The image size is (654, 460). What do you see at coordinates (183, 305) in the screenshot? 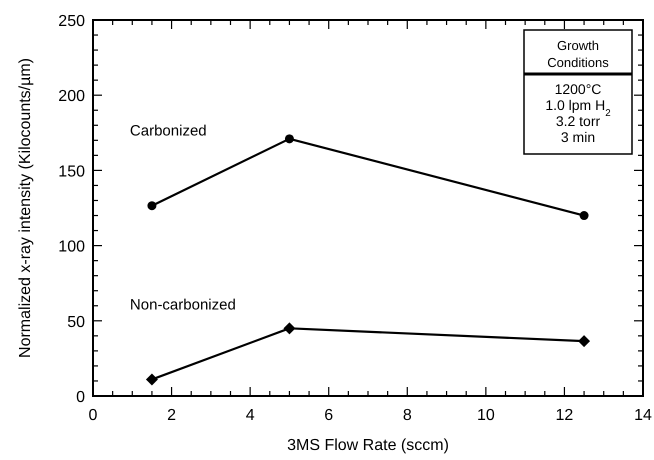
I see `text: Non-carbonized` at bounding box center [183, 305].